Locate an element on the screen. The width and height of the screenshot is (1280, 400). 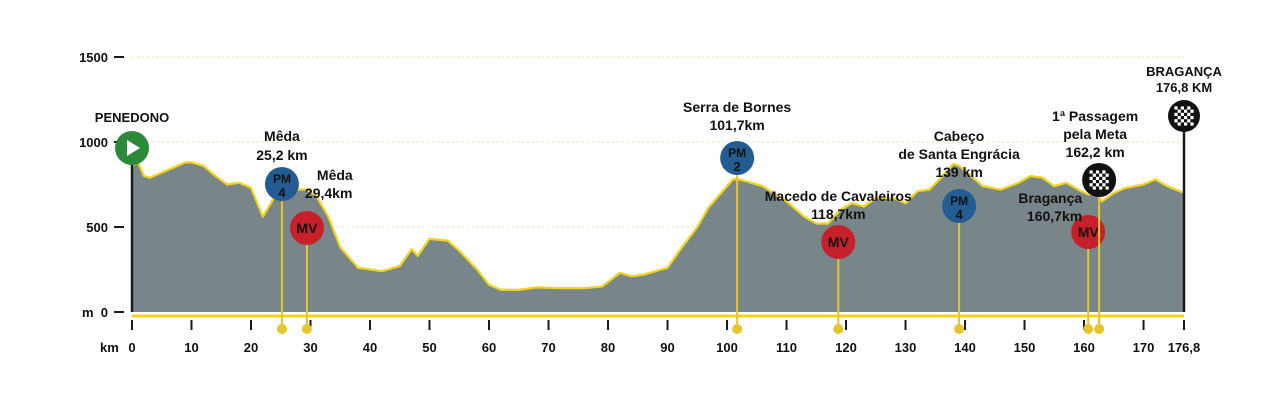
marker-3-climb-badge is located at coordinates (737, 158).